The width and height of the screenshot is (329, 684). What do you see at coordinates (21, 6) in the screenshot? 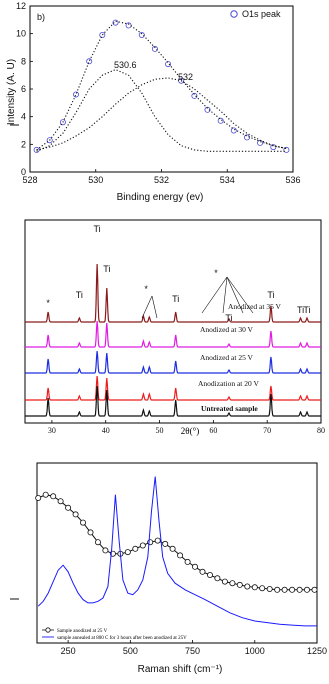
I see `xps-y-tick-label: 12` at bounding box center [21, 6].